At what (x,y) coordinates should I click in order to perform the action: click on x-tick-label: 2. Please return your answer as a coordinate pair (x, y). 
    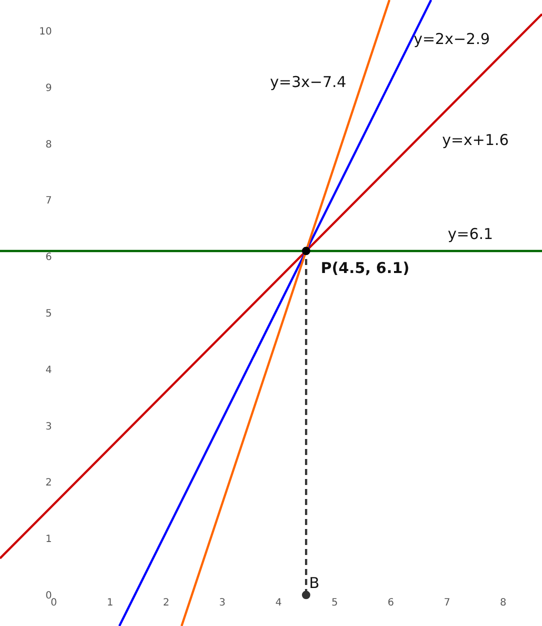
    Looking at the image, I should click on (166, 602).